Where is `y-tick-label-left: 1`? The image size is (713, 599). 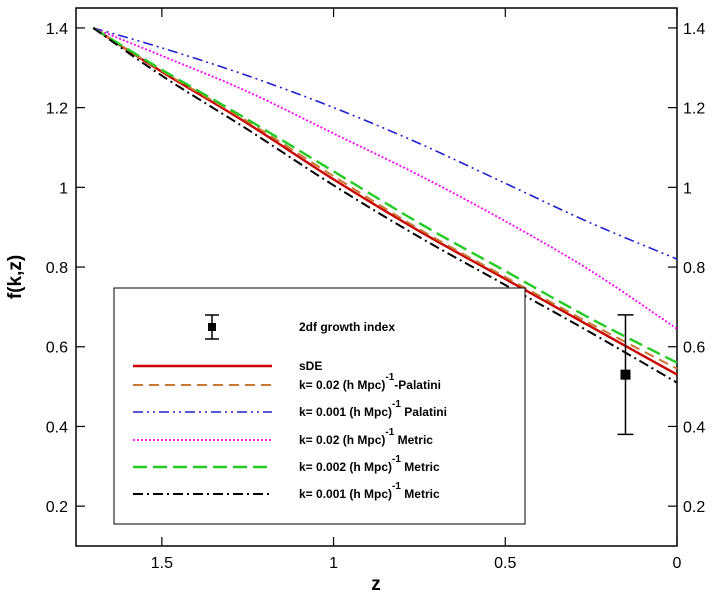
y-tick-label-left: 1 is located at coordinates (63, 188).